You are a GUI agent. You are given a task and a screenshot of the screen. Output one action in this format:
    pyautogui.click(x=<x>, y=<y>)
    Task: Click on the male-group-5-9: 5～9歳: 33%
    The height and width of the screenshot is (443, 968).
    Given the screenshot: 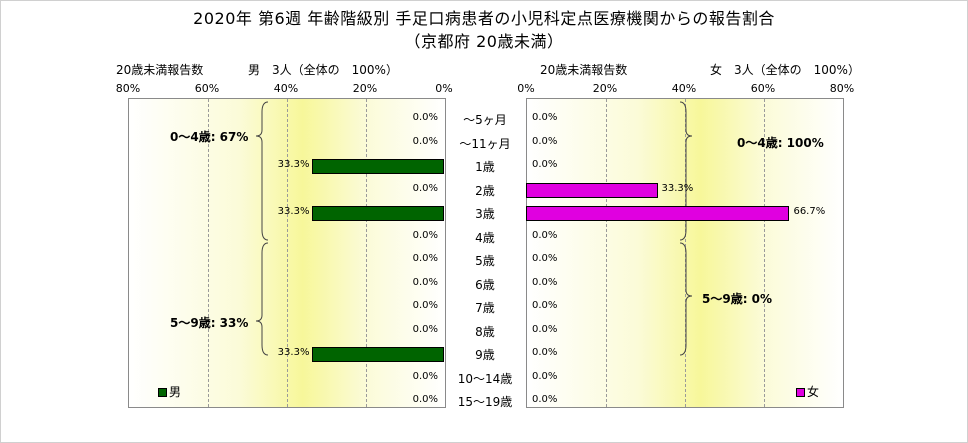 What is the action you would take?
    pyautogui.click(x=209, y=323)
    